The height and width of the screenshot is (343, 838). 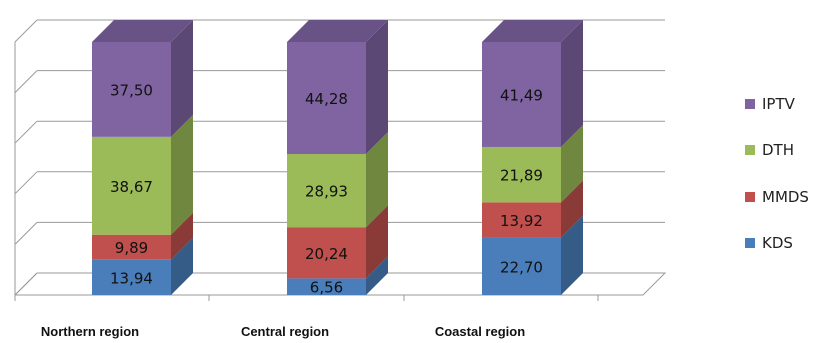 I want to click on data-label: 13,94, so click(x=131, y=278).